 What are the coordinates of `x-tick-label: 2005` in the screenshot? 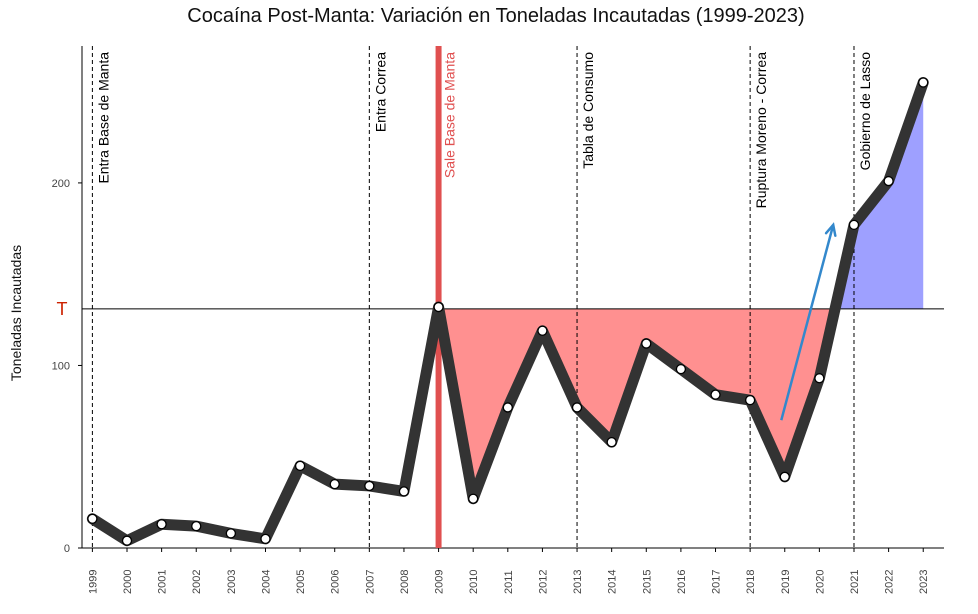 It's located at (301, 582).